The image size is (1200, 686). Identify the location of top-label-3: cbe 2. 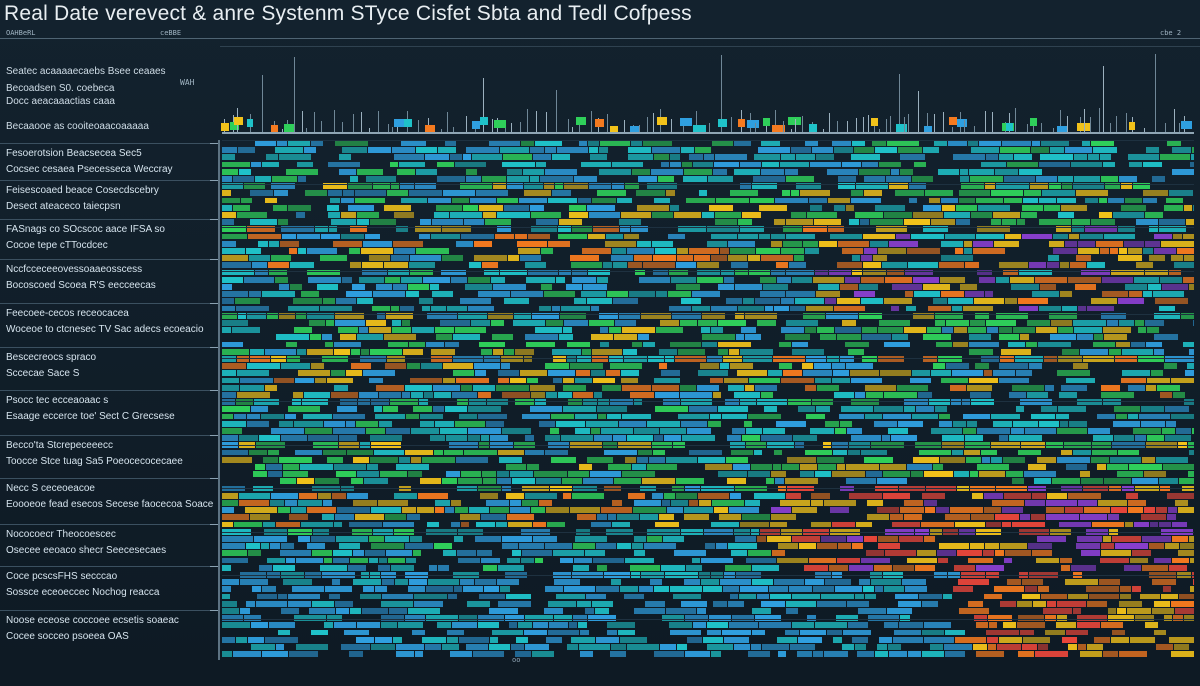
(1171, 33).